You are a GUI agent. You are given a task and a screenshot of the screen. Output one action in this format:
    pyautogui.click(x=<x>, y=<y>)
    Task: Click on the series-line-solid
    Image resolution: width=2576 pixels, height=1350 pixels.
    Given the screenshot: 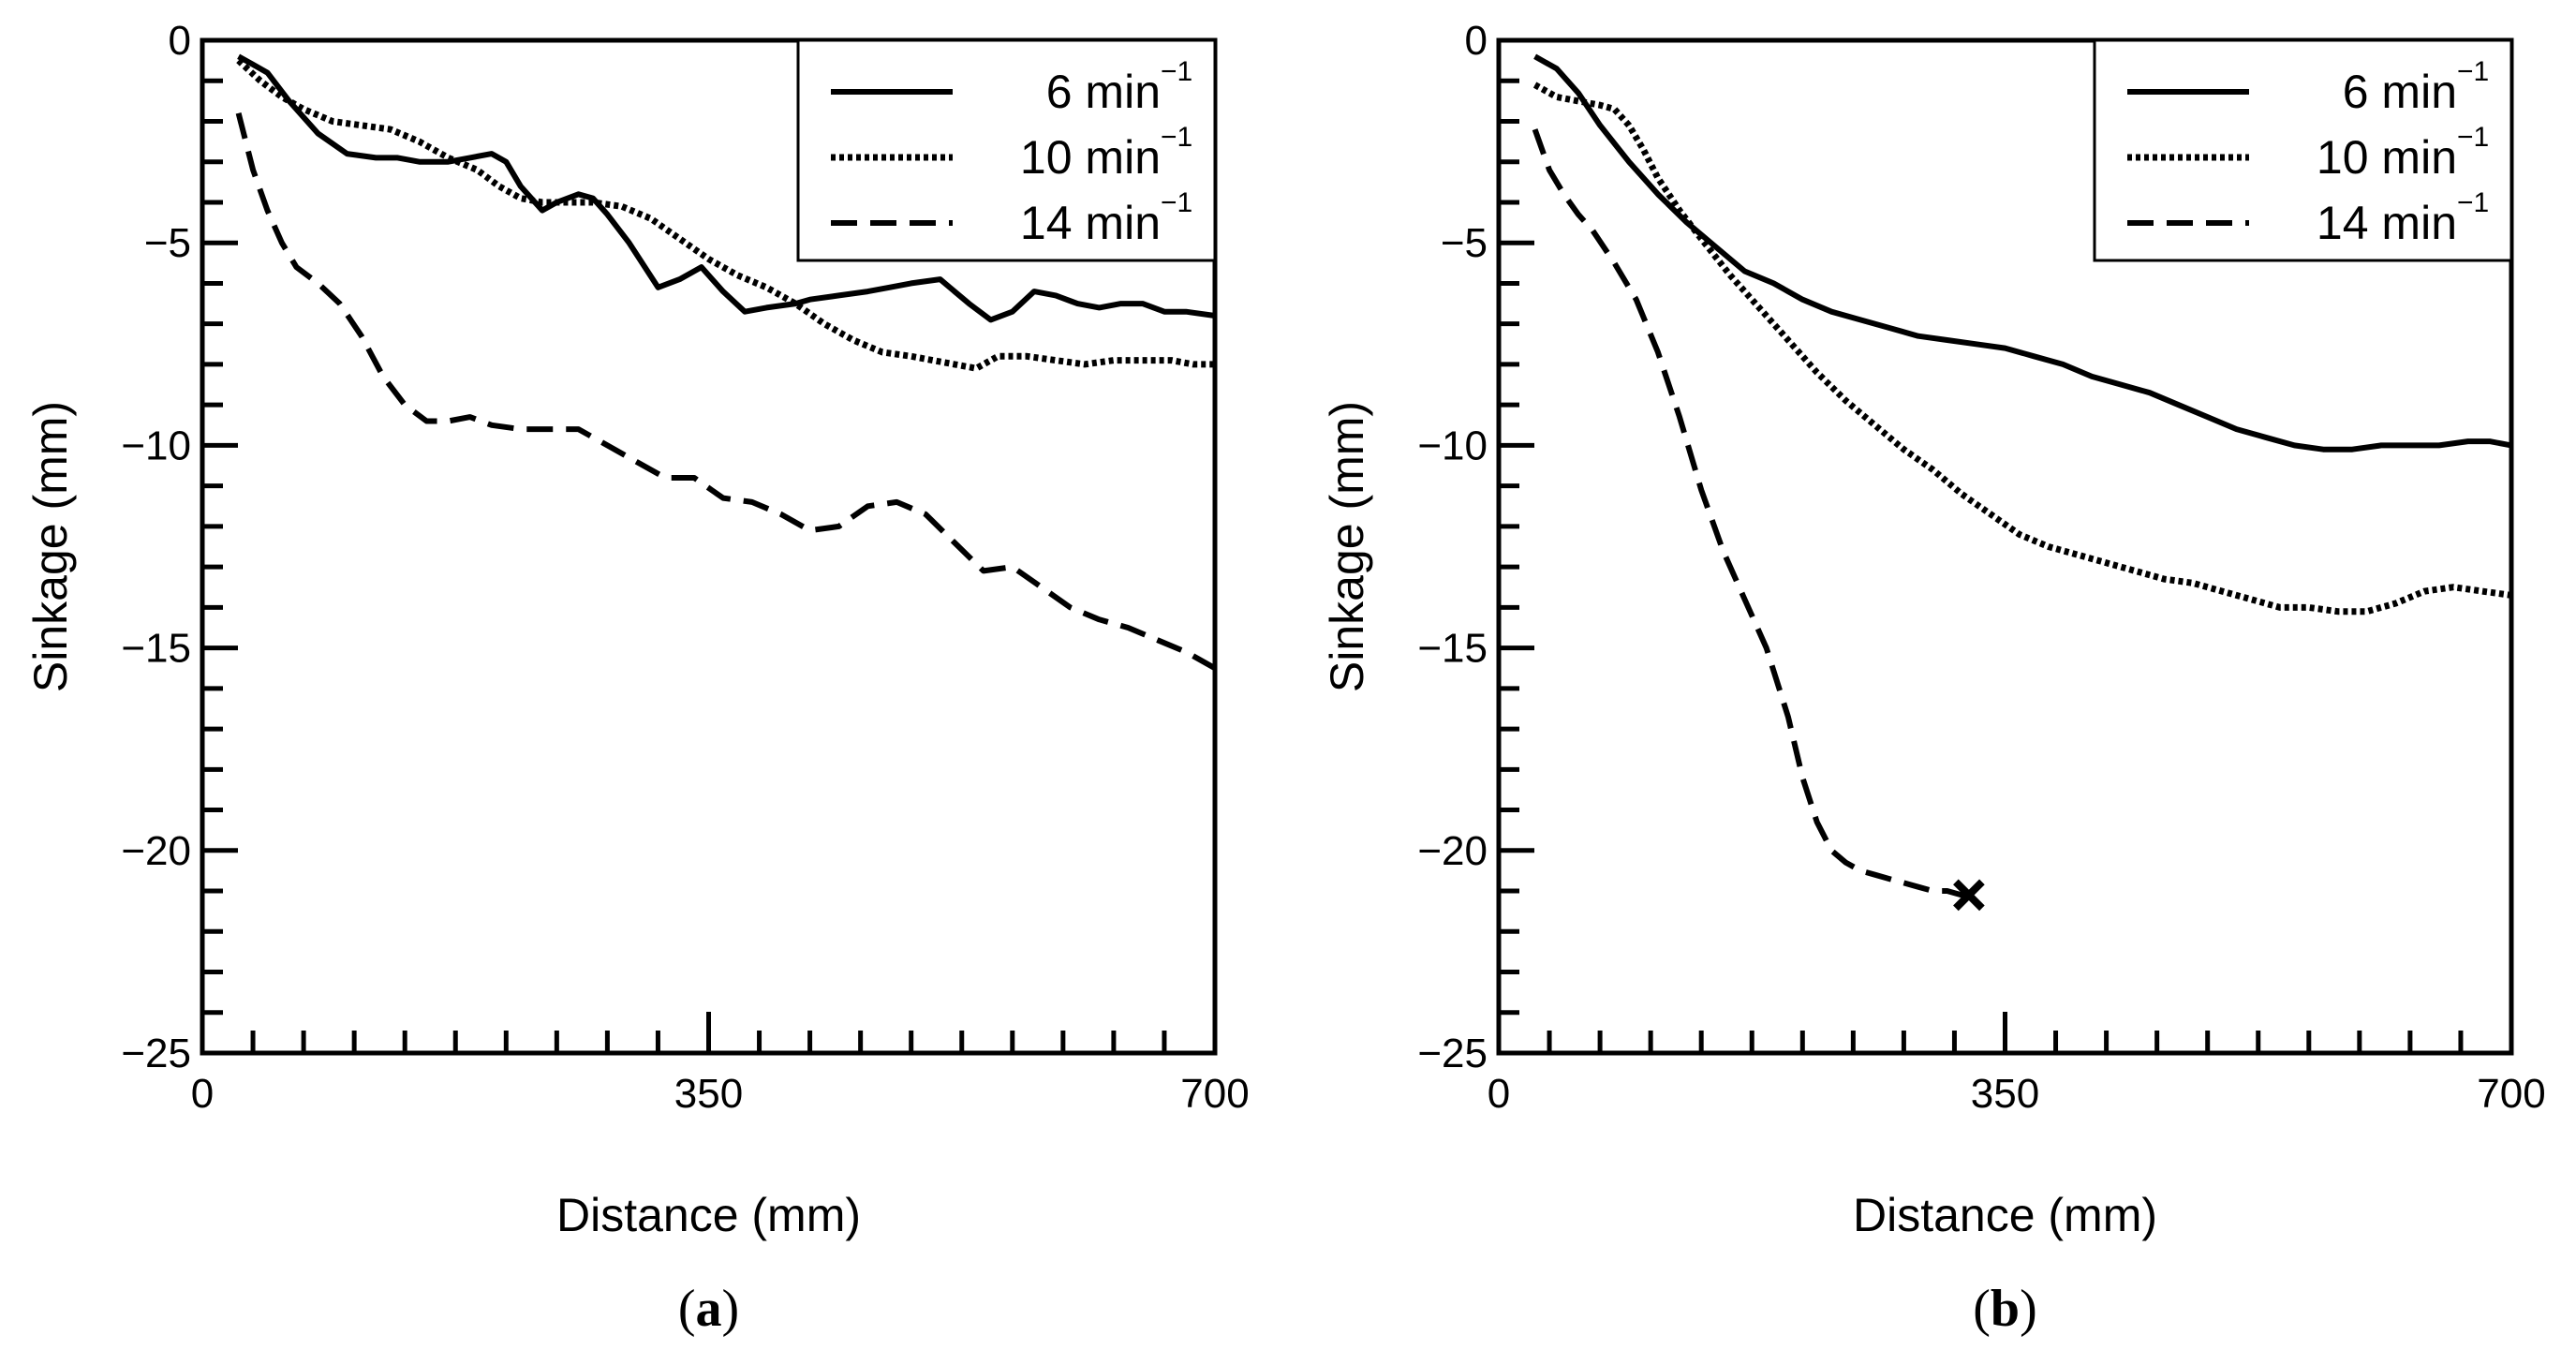 What is the action you would take?
    pyautogui.click(x=727, y=188)
    